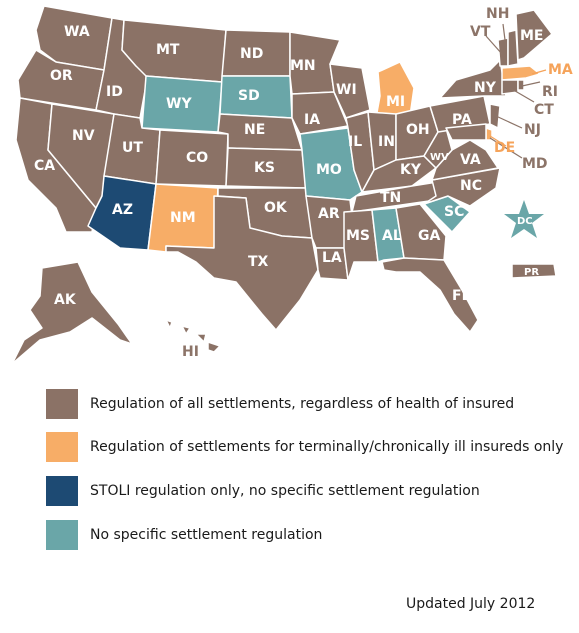 Image resolution: width=579 pixels, height=633 pixels. Describe the element at coordinates (504, 148) in the screenshot. I see `label-de: DE` at that location.